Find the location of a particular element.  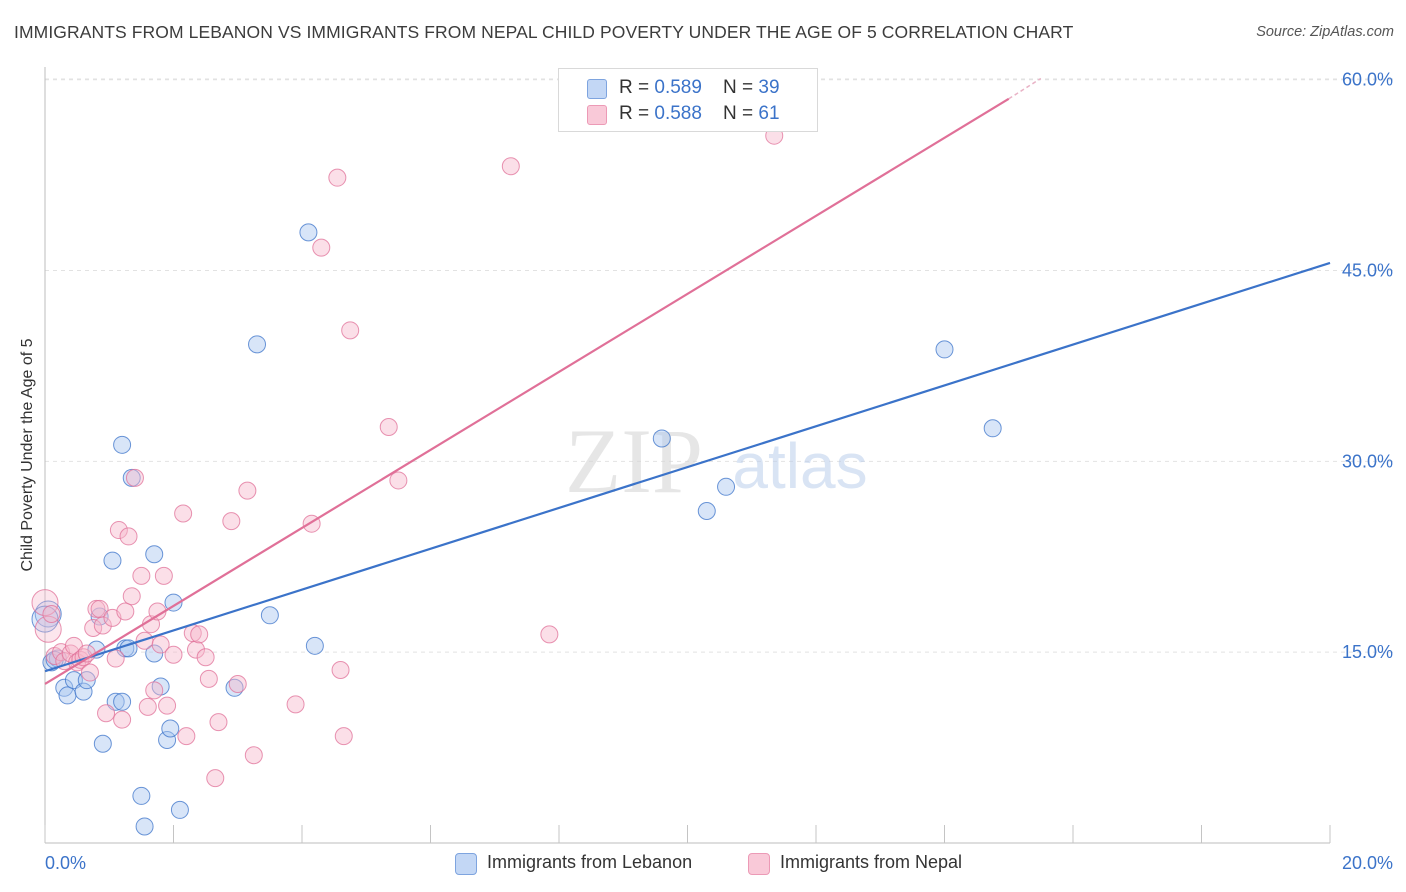

trend-line-nepal-extension is located at coordinates (1025, 88).